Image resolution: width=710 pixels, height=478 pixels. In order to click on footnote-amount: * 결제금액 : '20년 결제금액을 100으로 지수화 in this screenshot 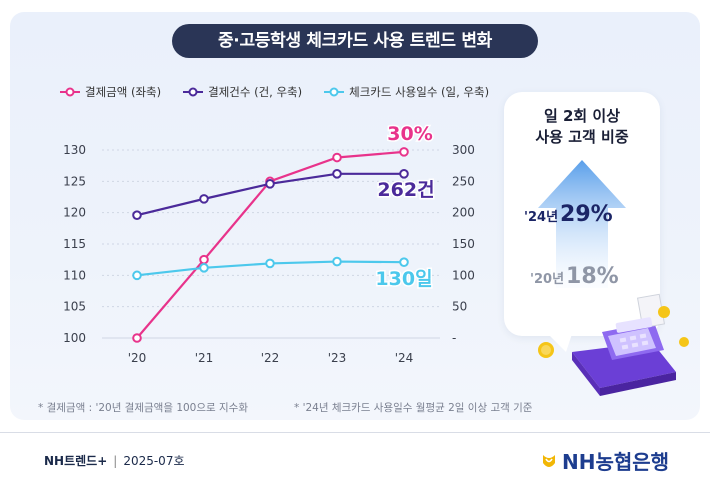, I will do `click(143, 408)`.